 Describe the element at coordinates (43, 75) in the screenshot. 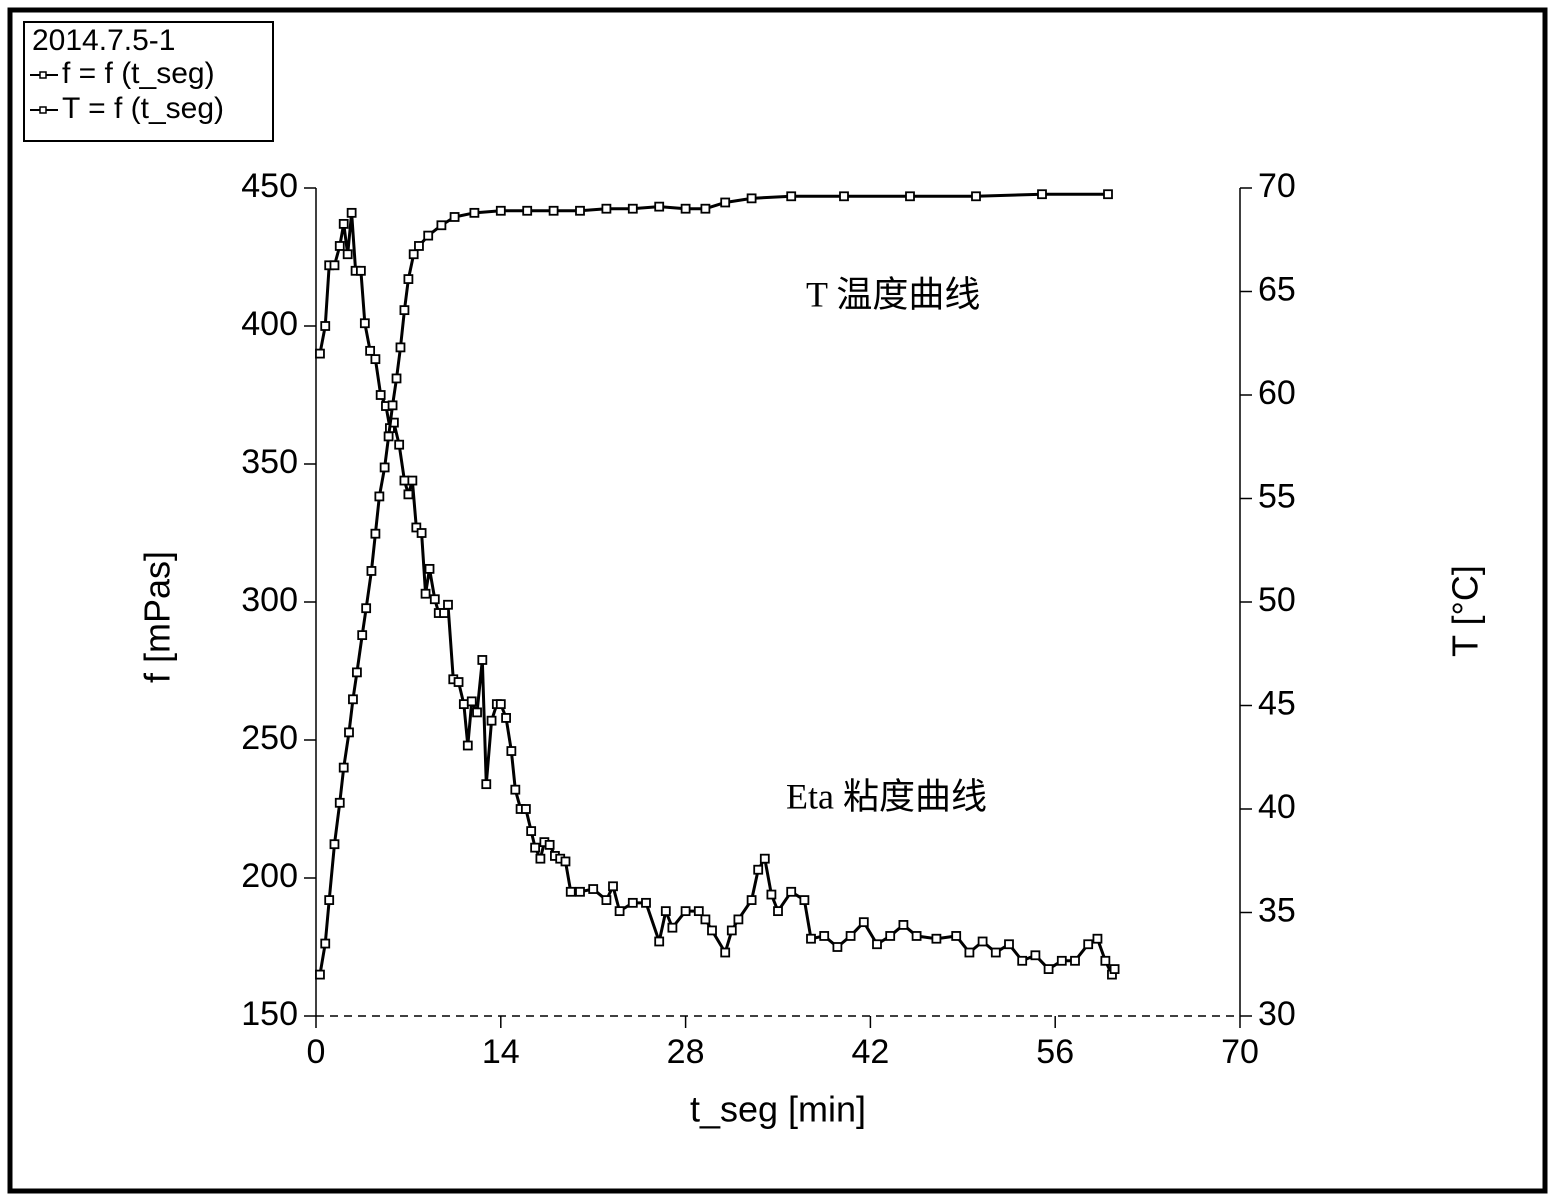

I see `legend-marker` at that location.